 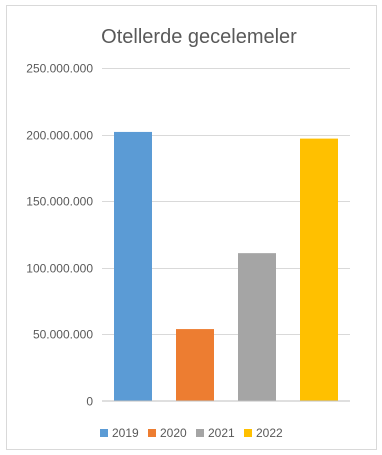 I want to click on legend-item-2019: 2019, so click(x=119, y=433).